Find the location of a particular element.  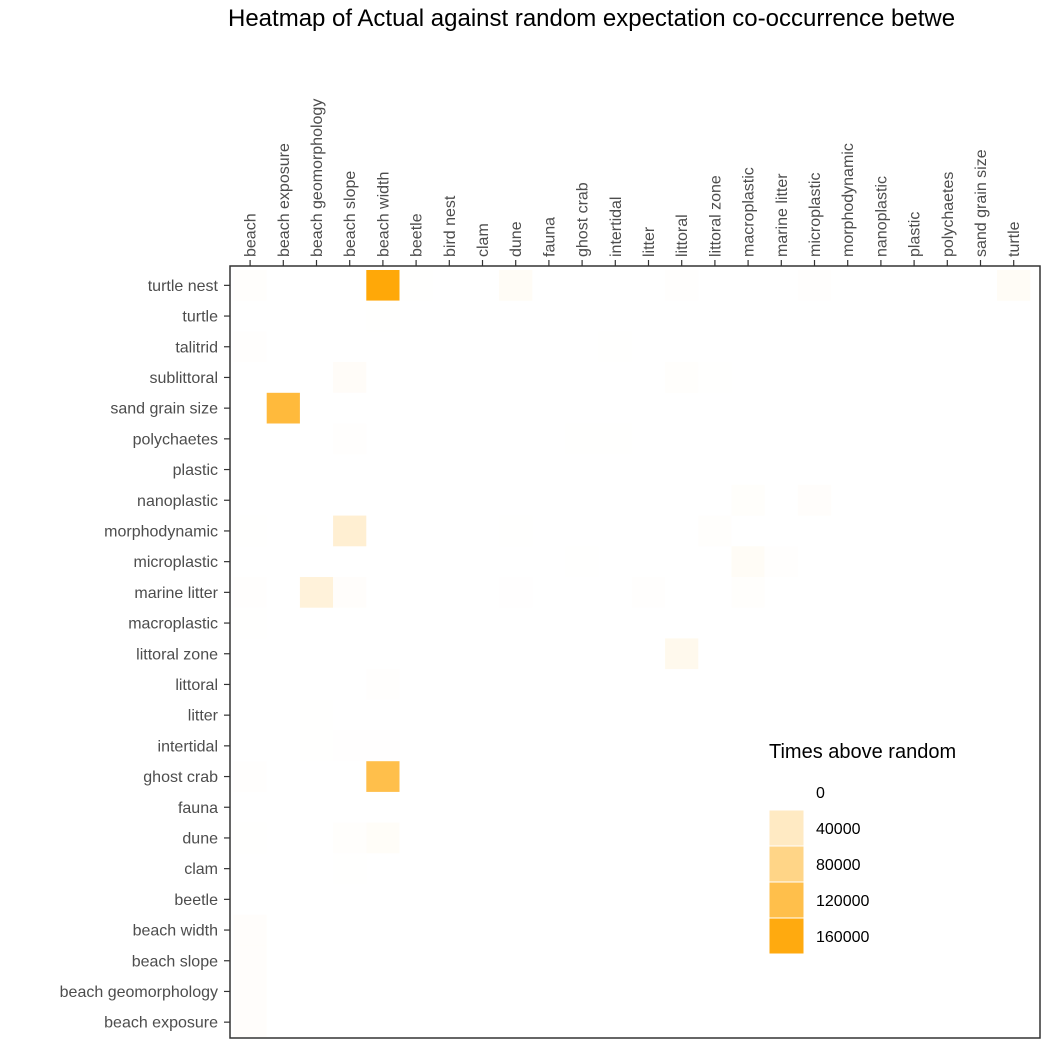

heat-cell-turtle-beach-width is located at coordinates (383, 316).